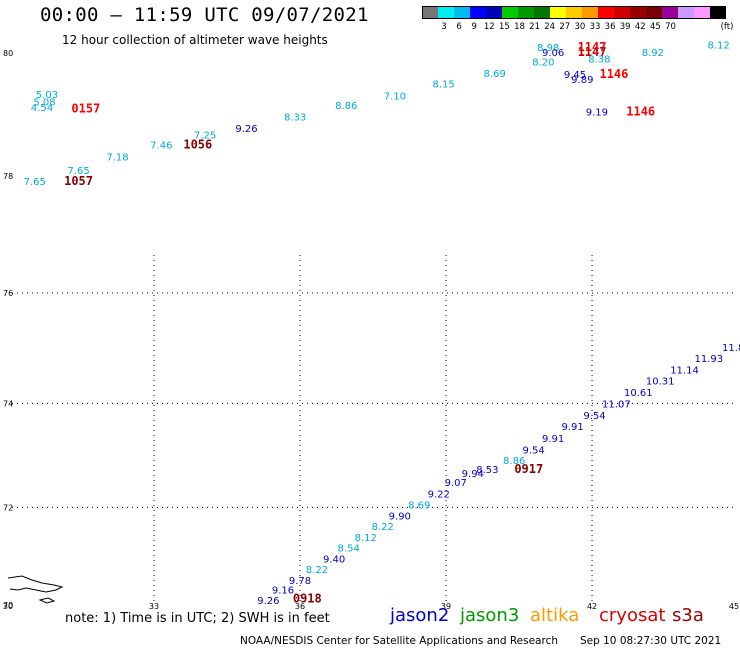  Describe the element at coordinates (205, 136) in the screenshot. I see `wave-height-value: 7.25` at that location.